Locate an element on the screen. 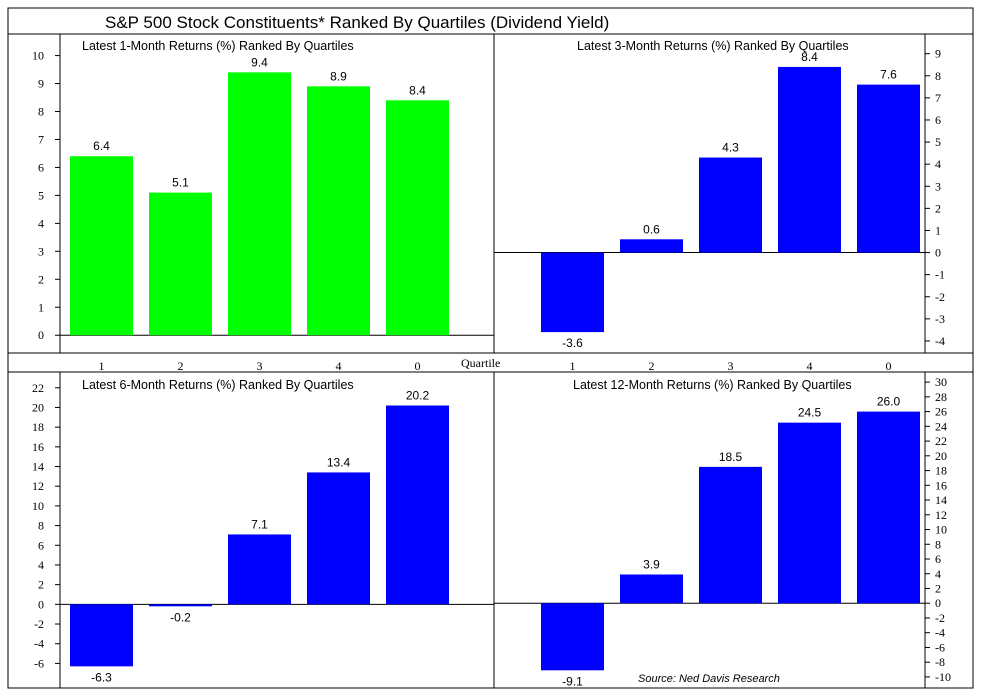 The image size is (981, 690). value-label: -0.2 is located at coordinates (180, 617).